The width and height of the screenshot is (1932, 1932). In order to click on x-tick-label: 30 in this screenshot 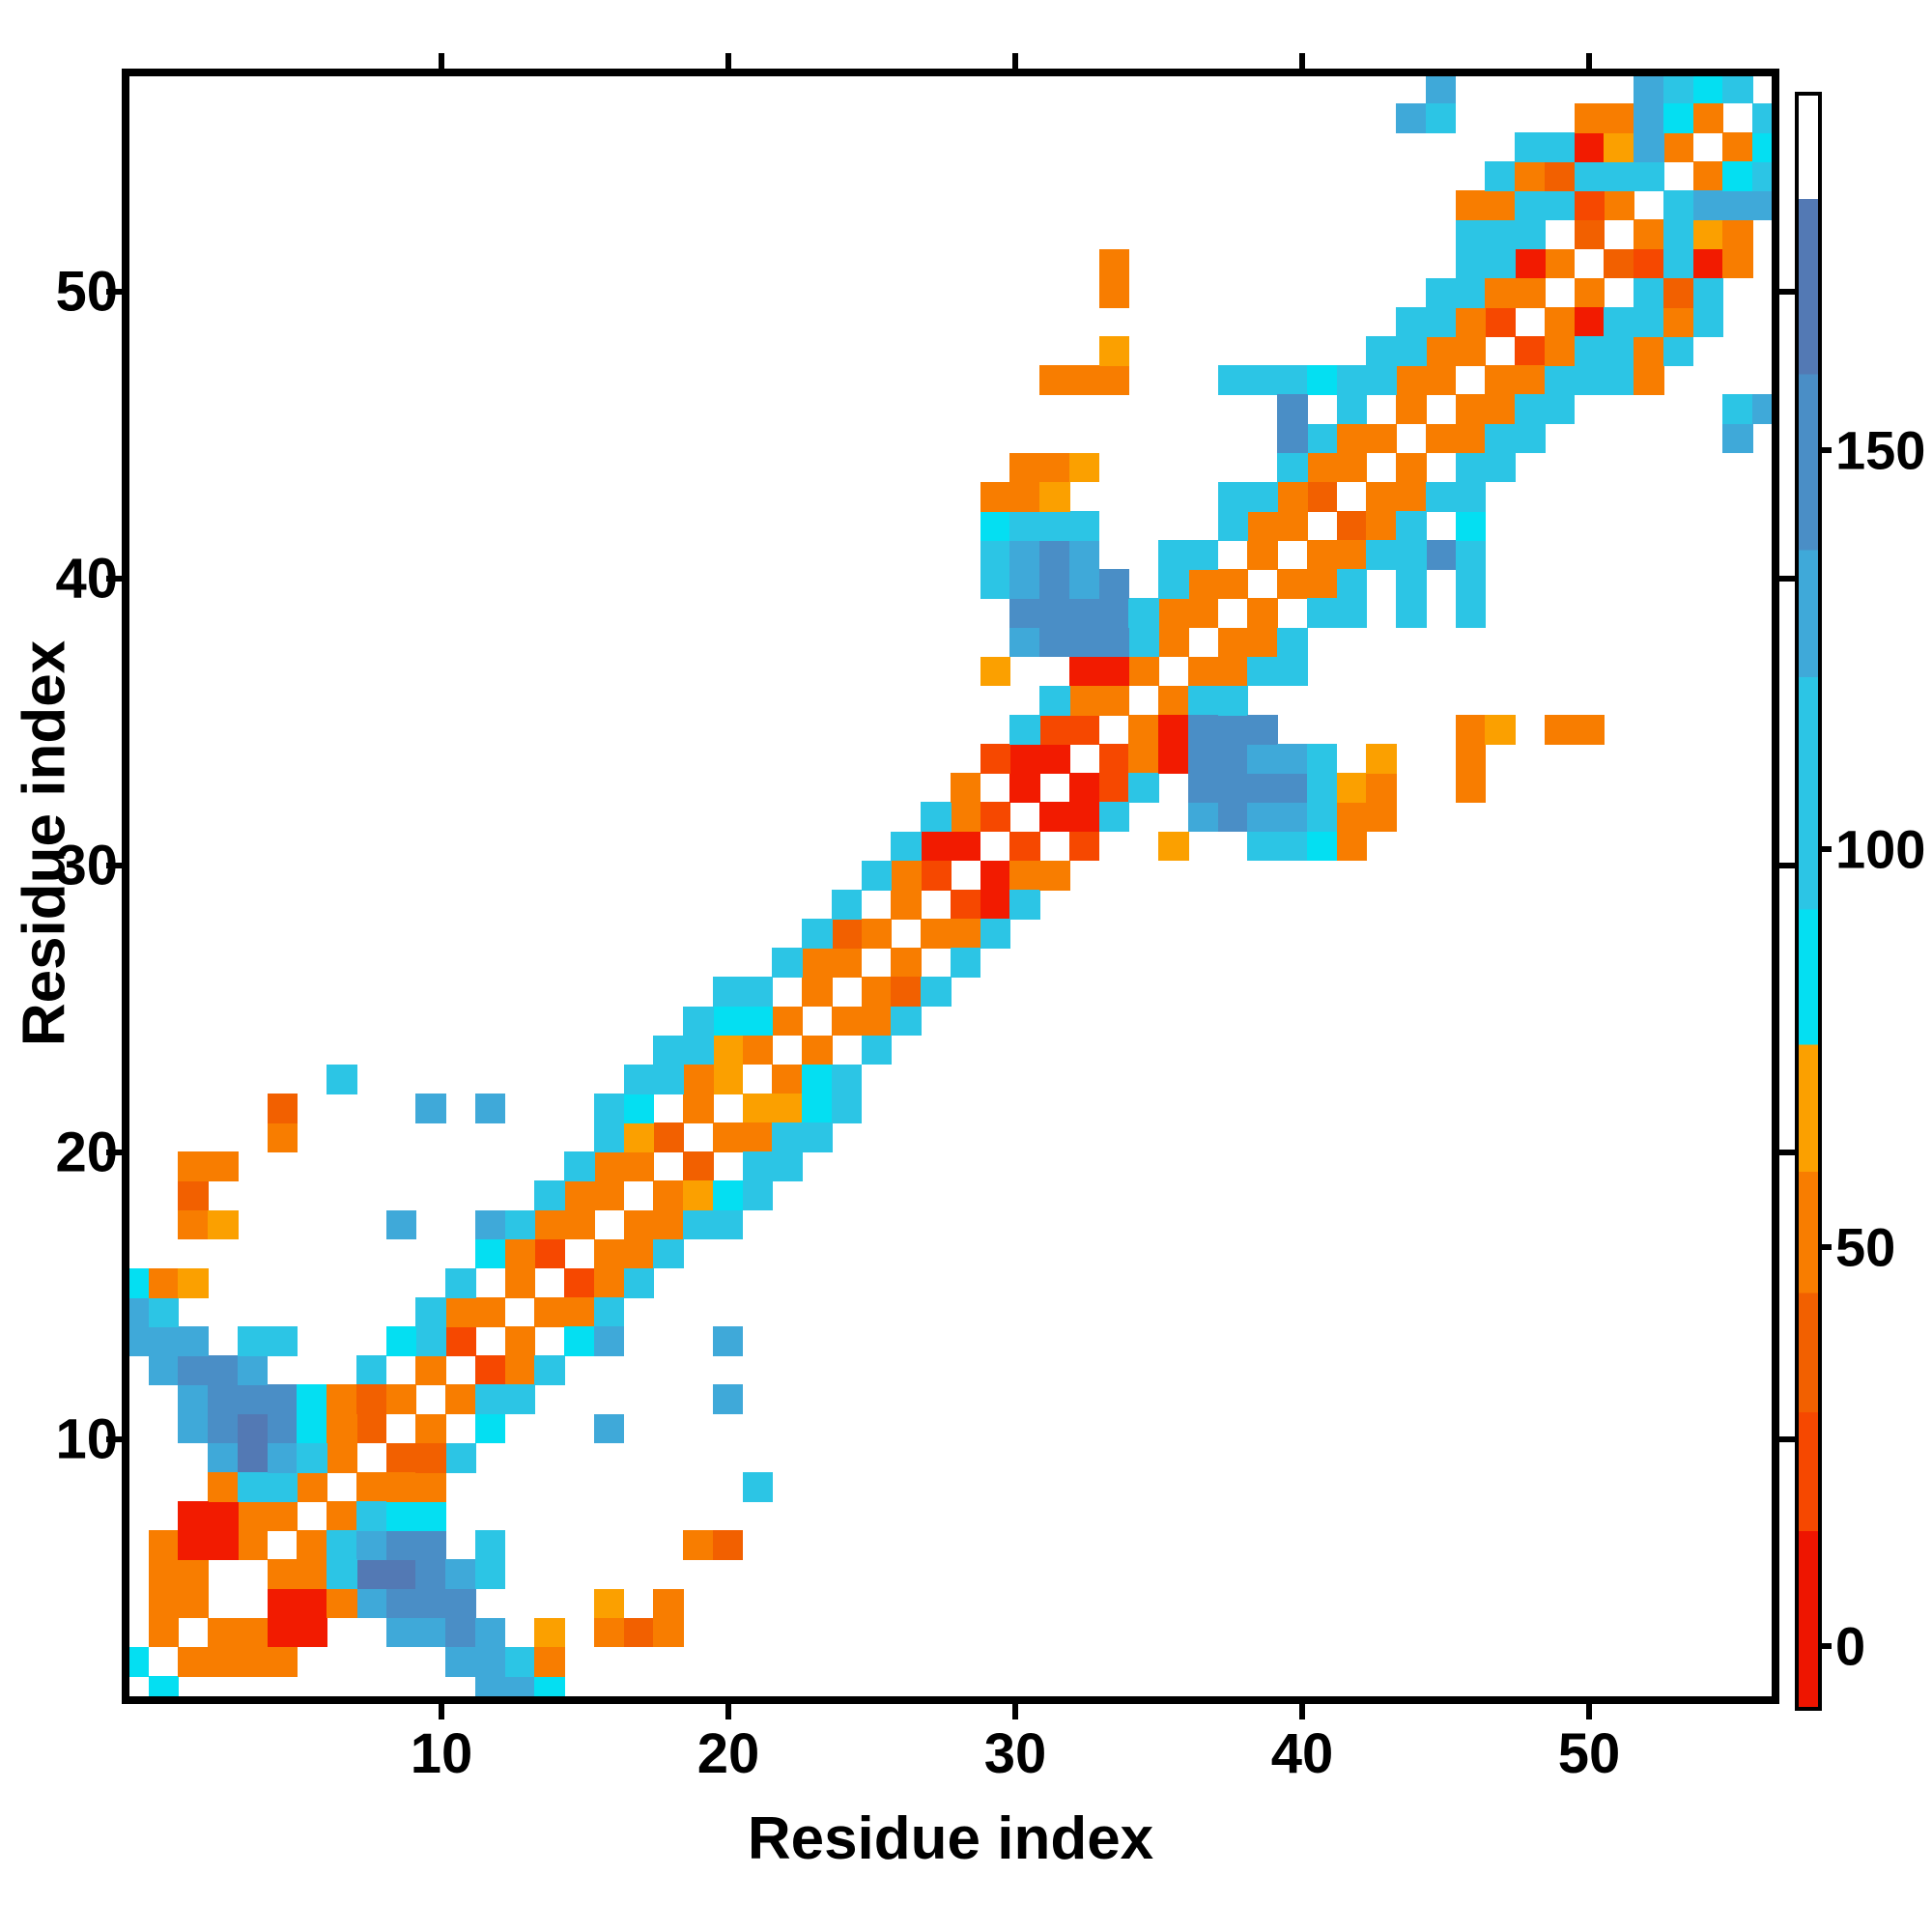, I will do `click(1015, 1753)`.